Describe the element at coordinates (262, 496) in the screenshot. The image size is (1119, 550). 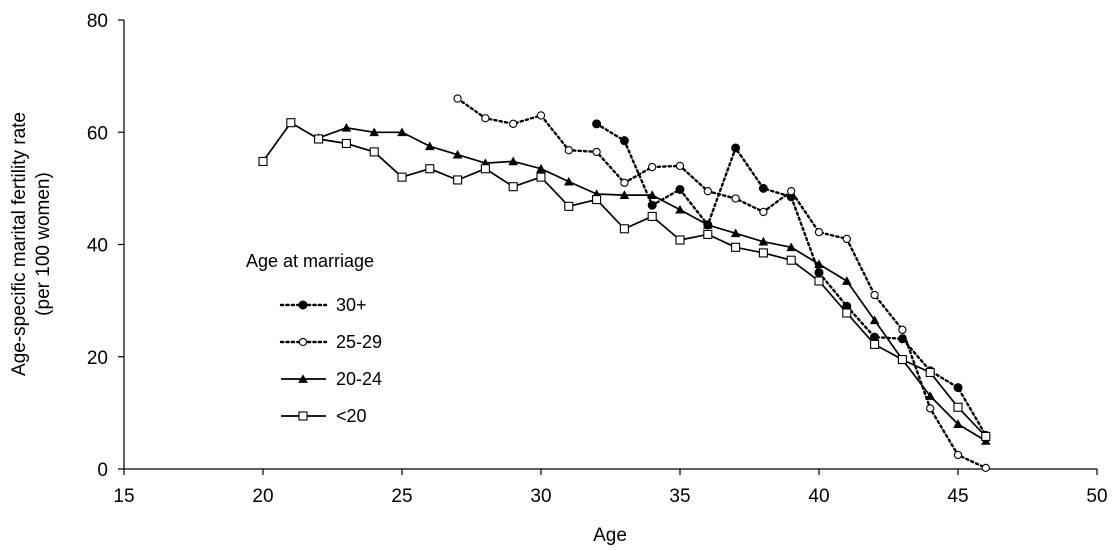
I see `x-tick-label-20: 20` at that location.